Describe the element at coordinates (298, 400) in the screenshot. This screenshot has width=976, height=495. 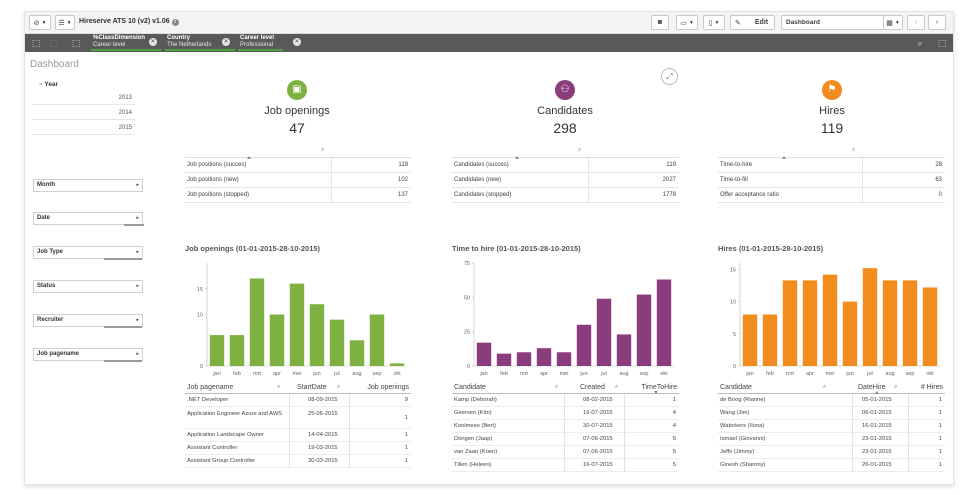
I see `table-row: .NET Developer 08-09-2015 9` at that location.